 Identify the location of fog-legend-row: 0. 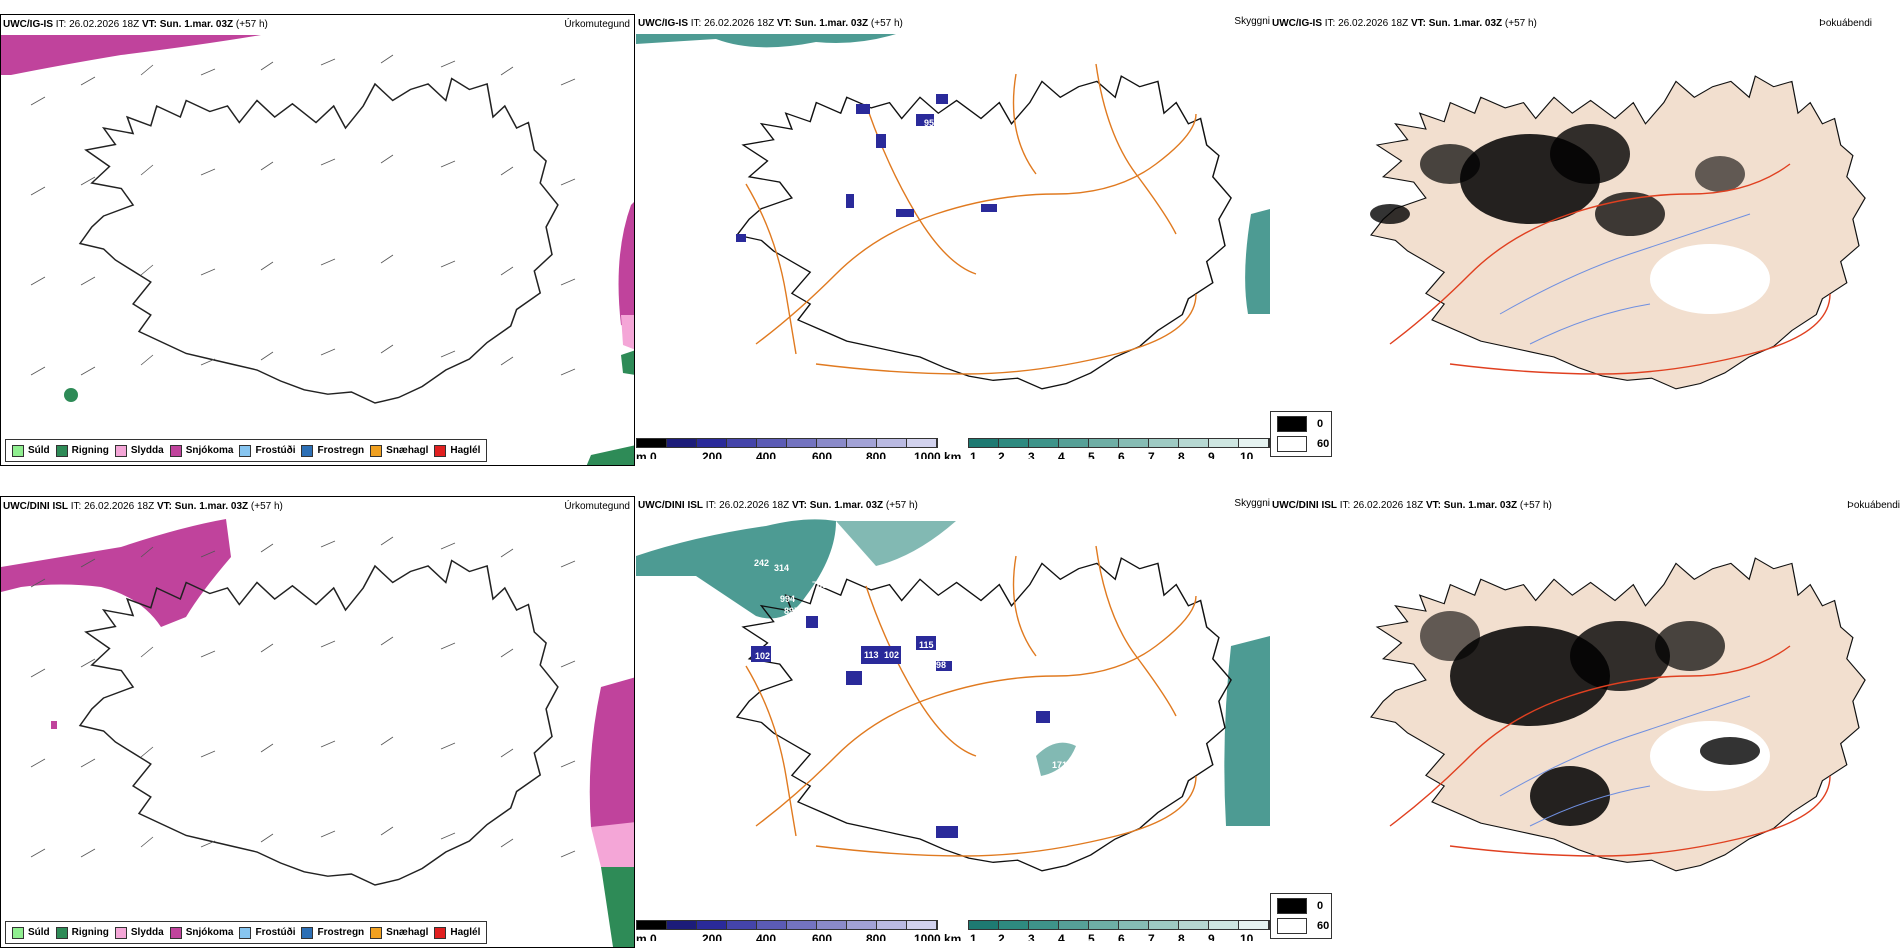
(1300, 424).